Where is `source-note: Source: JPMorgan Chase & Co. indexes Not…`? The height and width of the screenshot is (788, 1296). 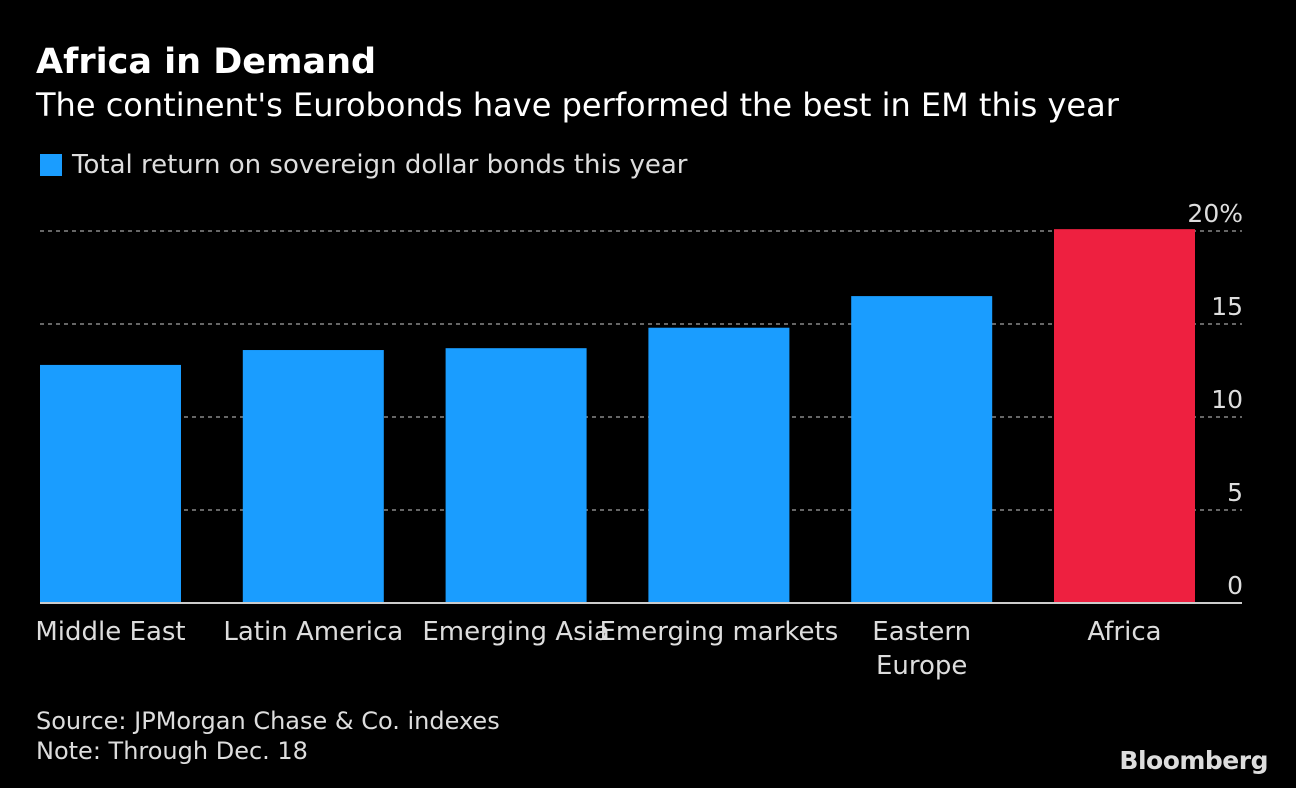 source-note: Source: JPMorgan Chase & Co. indexes Not… is located at coordinates (268, 736).